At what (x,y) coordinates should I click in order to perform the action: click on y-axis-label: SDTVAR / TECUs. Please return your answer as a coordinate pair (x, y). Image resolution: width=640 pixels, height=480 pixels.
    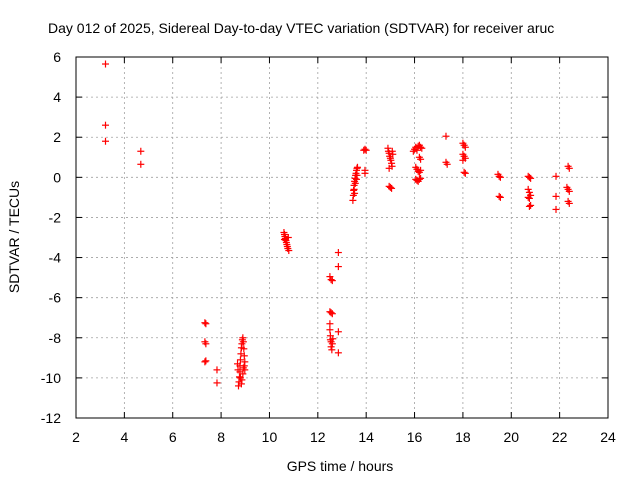
    Looking at the image, I should click on (14, 237).